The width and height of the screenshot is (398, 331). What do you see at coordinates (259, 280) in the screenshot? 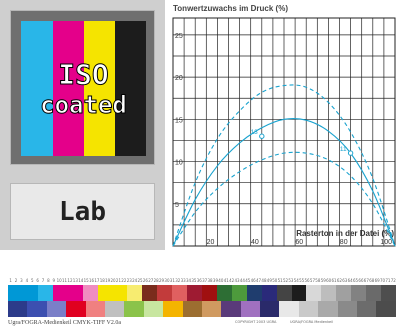
I see `strip-number: 47` at bounding box center [259, 280].